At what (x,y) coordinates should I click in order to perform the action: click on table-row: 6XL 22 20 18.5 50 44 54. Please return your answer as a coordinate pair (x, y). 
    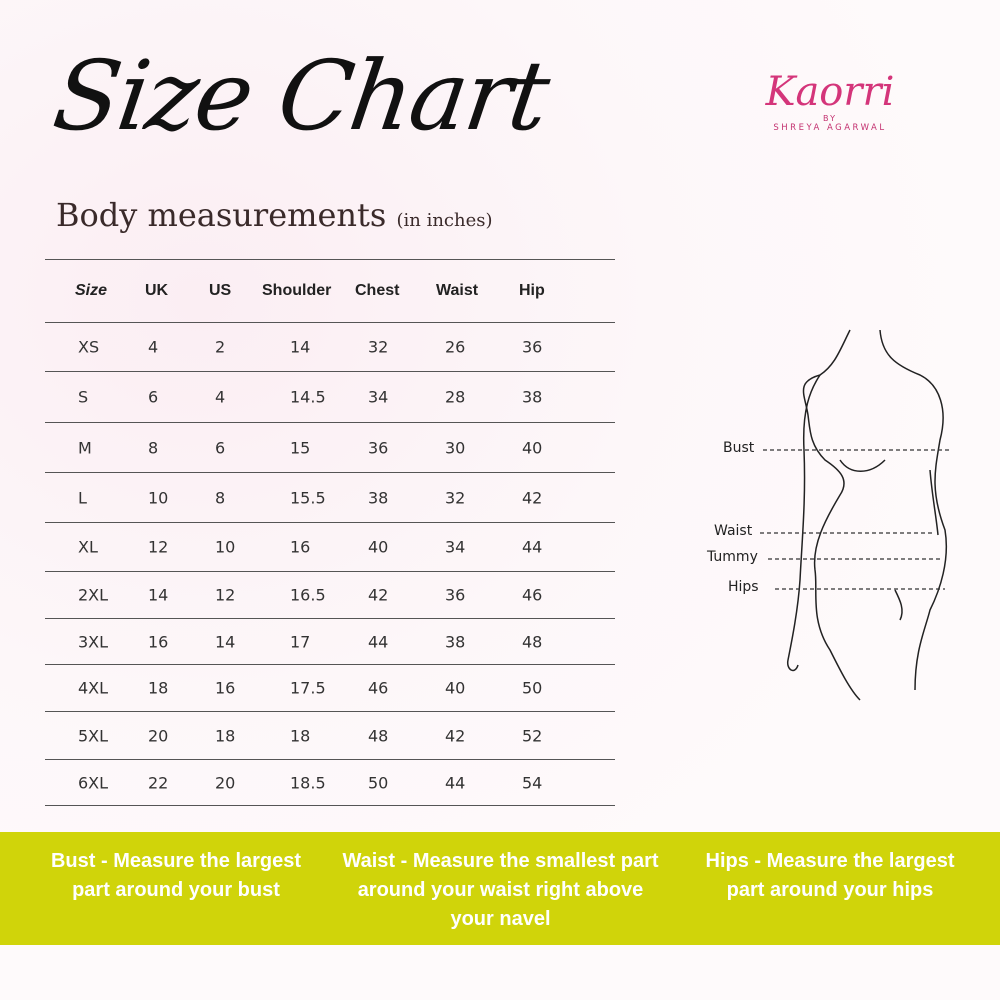
    Looking at the image, I should click on (330, 782).